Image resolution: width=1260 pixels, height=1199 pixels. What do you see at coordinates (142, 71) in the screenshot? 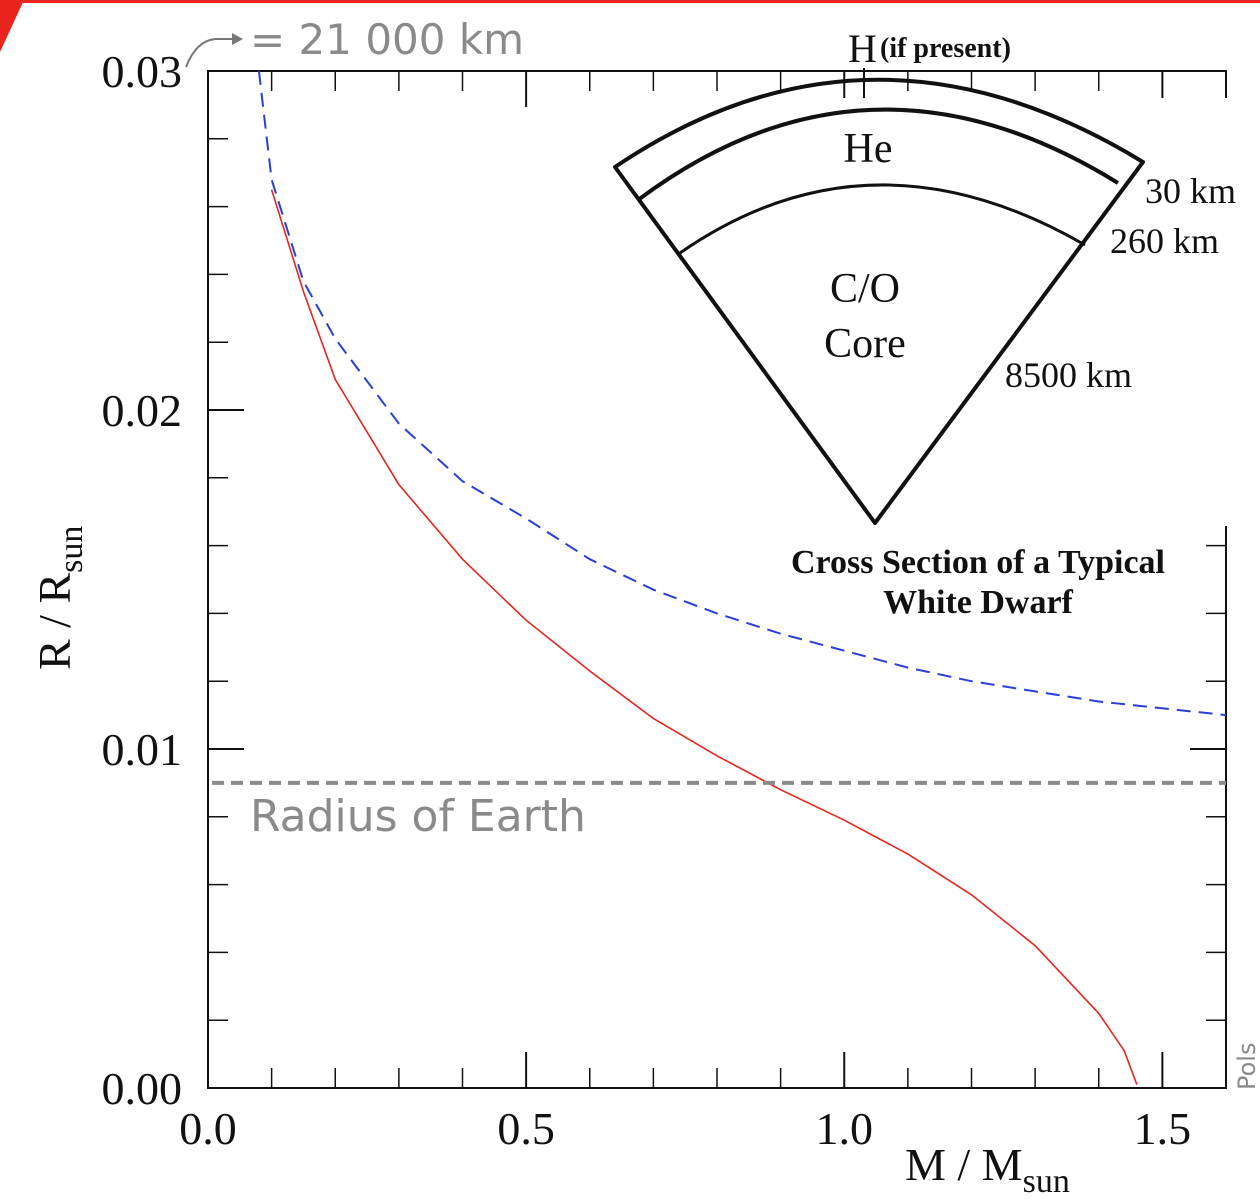
I see `y-tick-label: 0.03` at bounding box center [142, 71].